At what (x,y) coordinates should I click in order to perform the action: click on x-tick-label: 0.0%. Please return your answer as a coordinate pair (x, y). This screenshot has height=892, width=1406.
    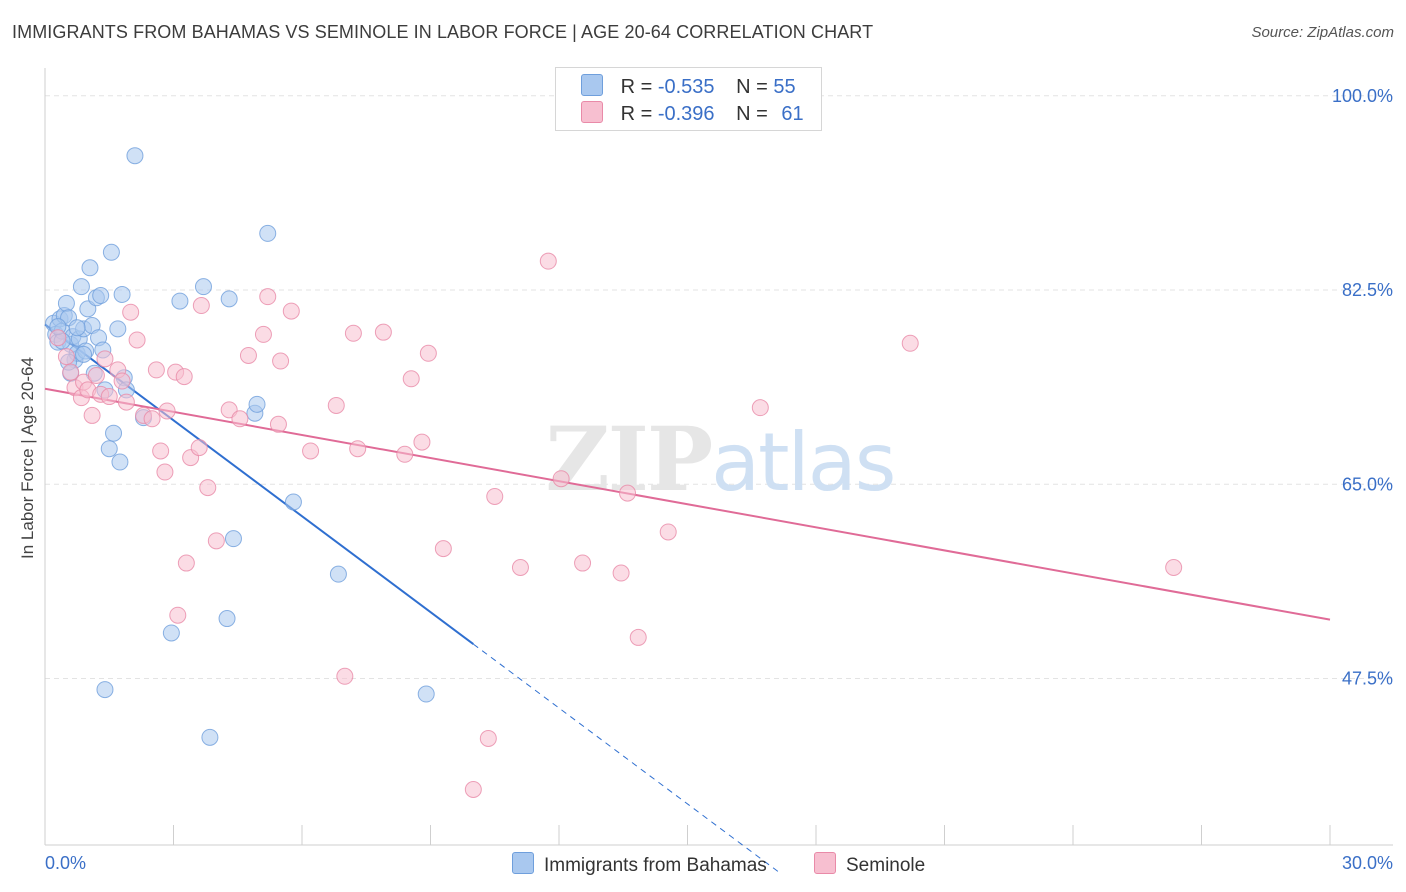
    Looking at the image, I should click on (65, 863).